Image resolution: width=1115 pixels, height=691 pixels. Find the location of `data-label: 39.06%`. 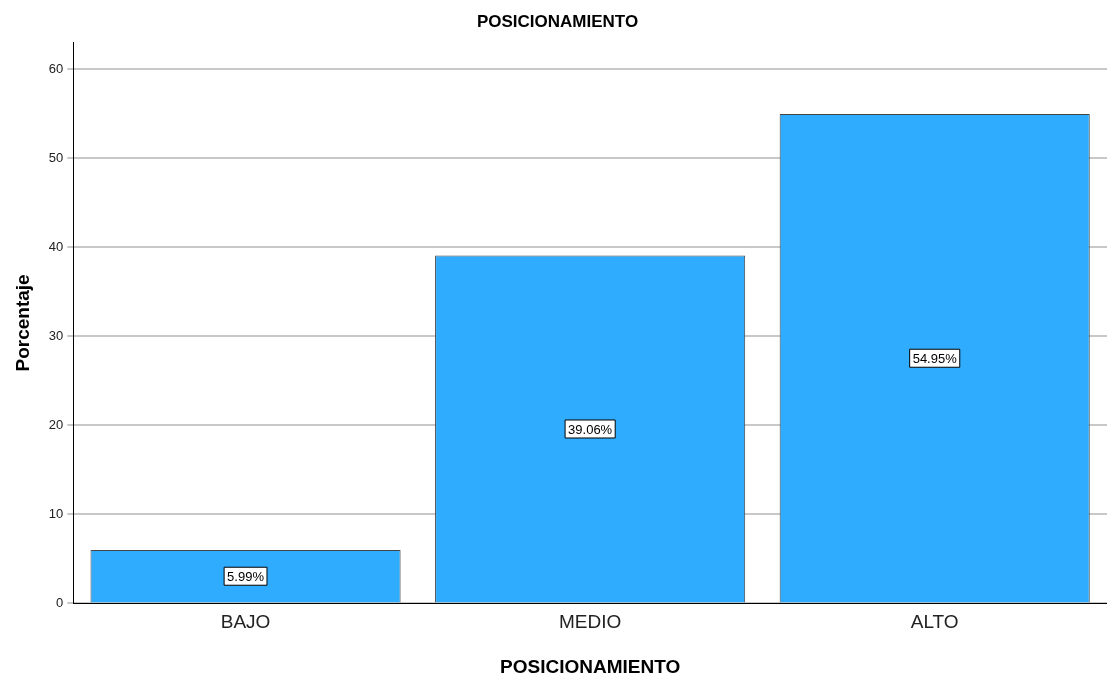

data-label: 39.06% is located at coordinates (590, 429).